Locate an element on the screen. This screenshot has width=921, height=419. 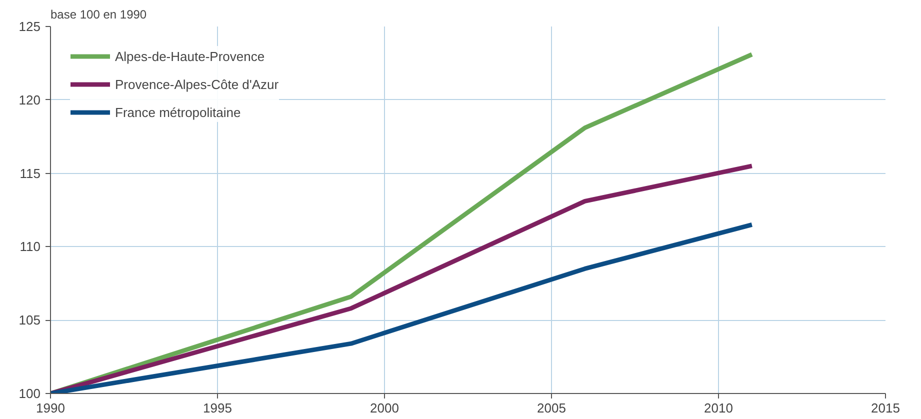
x-tick-label: 2005 is located at coordinates (551, 408).